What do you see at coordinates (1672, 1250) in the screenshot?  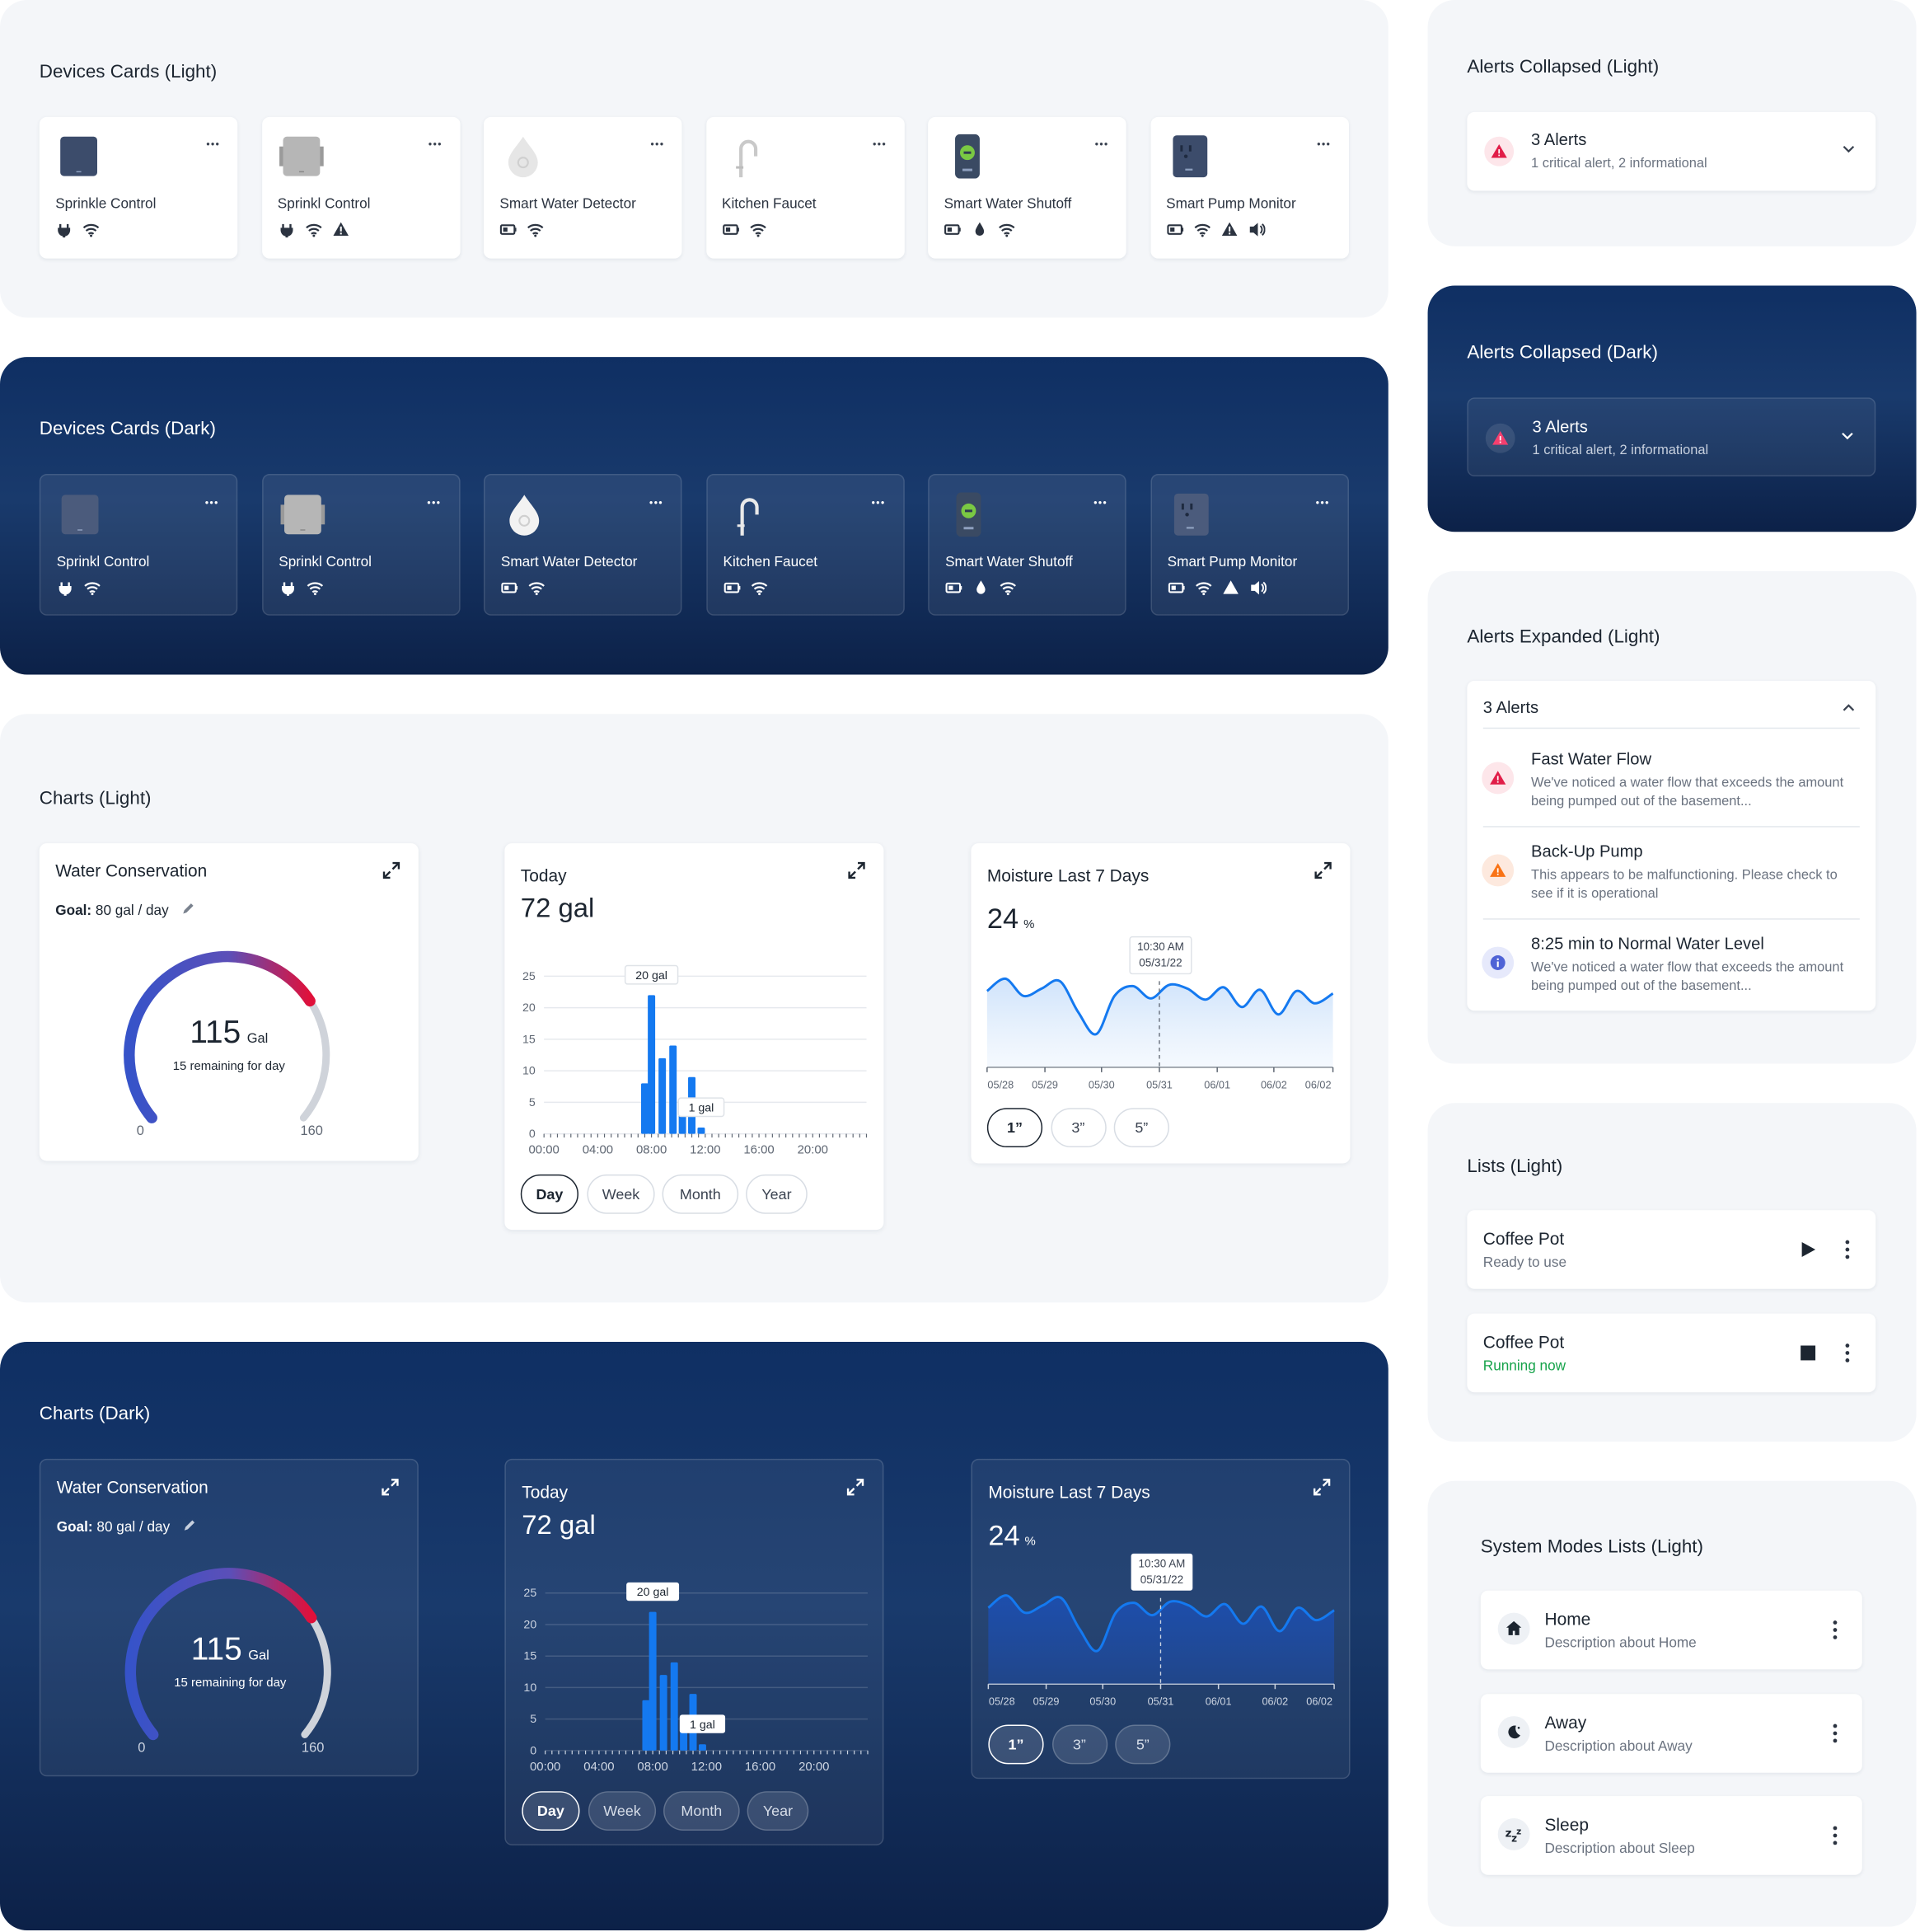 I see `device-list-item: Coffee Pot Ready to use` at bounding box center [1672, 1250].